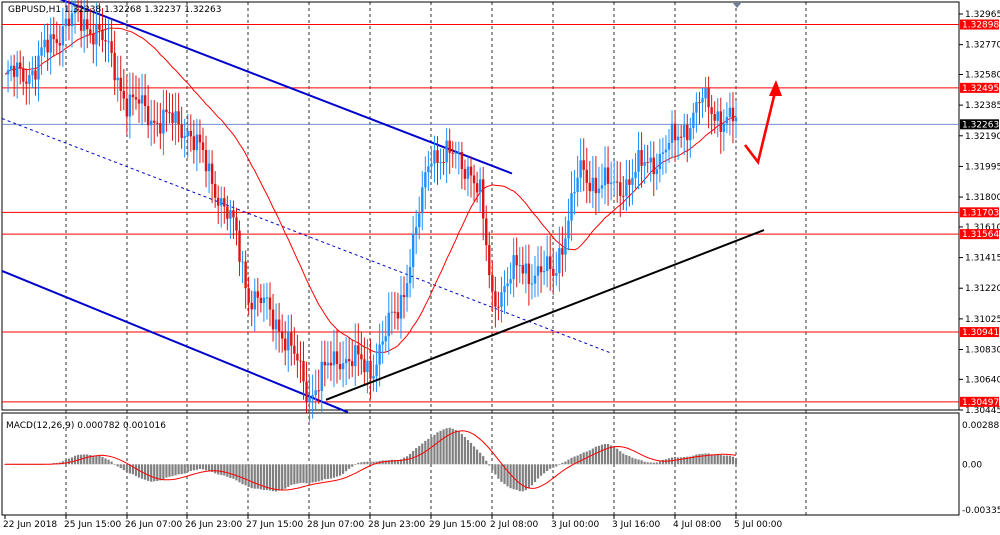  What do you see at coordinates (982, 228) in the screenshot?
I see `price-label: 1.31610` at bounding box center [982, 228].